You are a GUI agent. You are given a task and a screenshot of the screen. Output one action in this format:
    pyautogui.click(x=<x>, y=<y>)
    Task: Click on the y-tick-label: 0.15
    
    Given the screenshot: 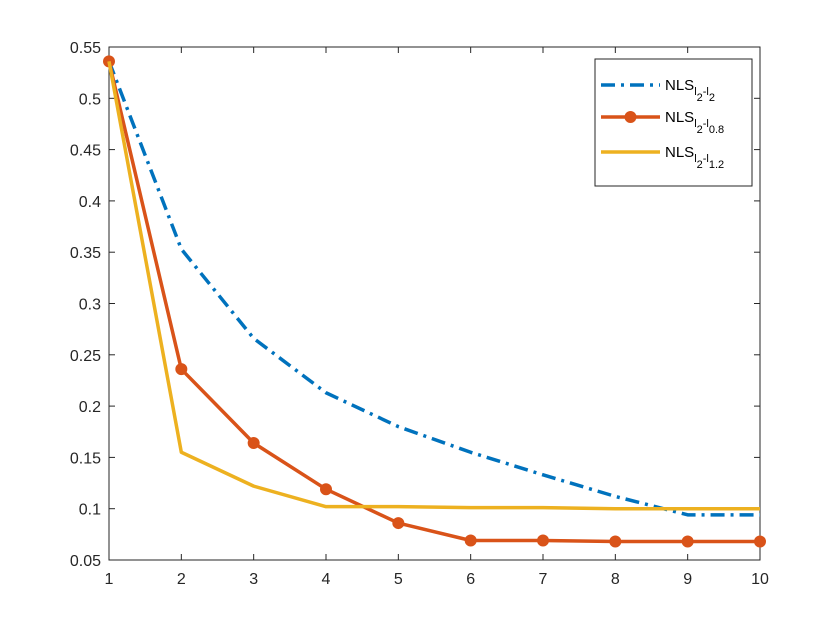 What is the action you would take?
    pyautogui.click(x=85, y=458)
    